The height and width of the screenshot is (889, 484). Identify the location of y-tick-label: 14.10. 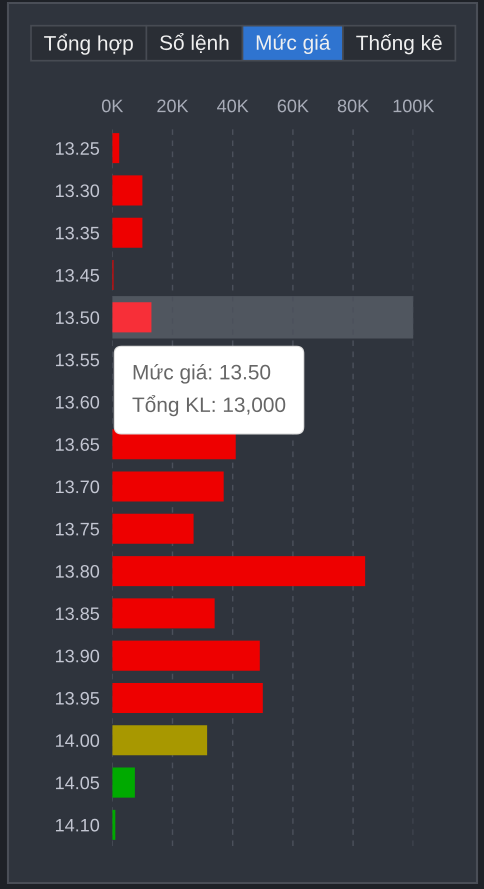
(78, 825).